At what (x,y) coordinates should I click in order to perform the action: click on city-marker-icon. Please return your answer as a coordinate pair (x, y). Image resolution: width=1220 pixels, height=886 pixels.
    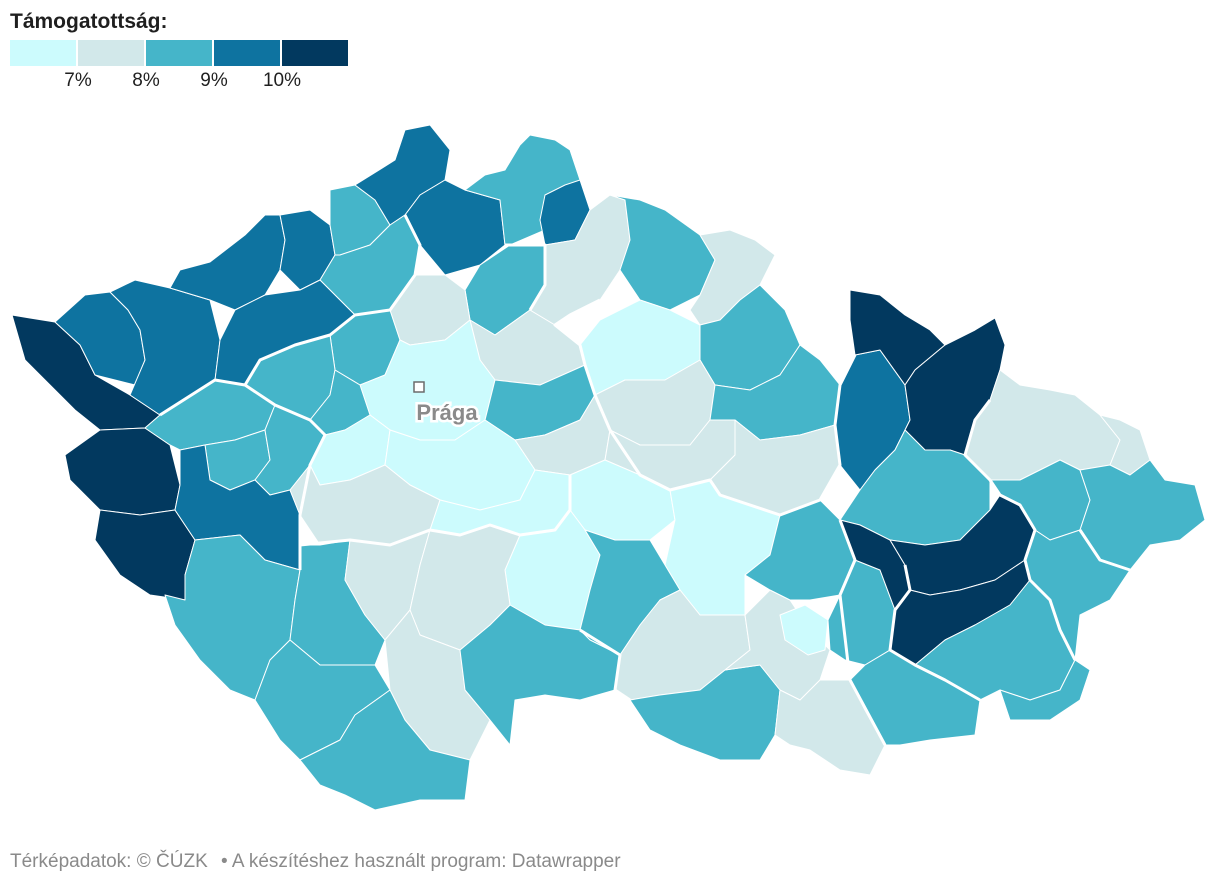
    Looking at the image, I should click on (419, 387).